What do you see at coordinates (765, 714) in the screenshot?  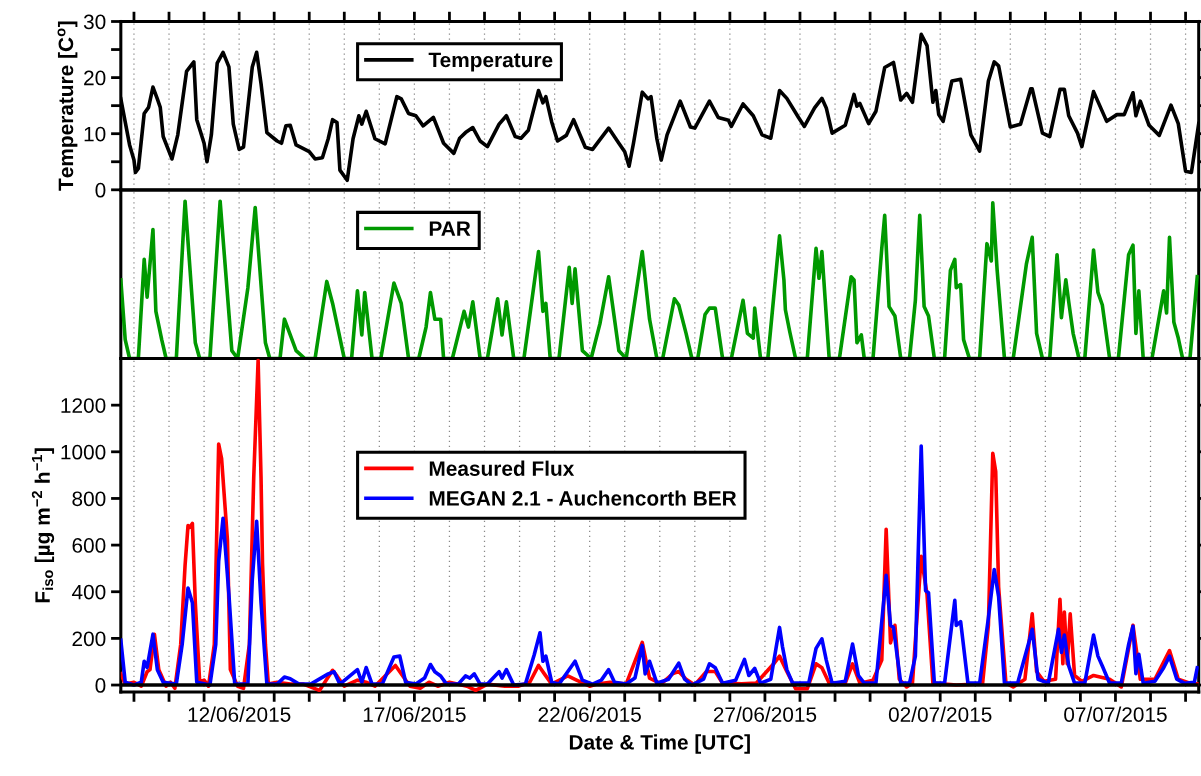 I see `x-tick-label: 27/06/2015` at bounding box center [765, 714].